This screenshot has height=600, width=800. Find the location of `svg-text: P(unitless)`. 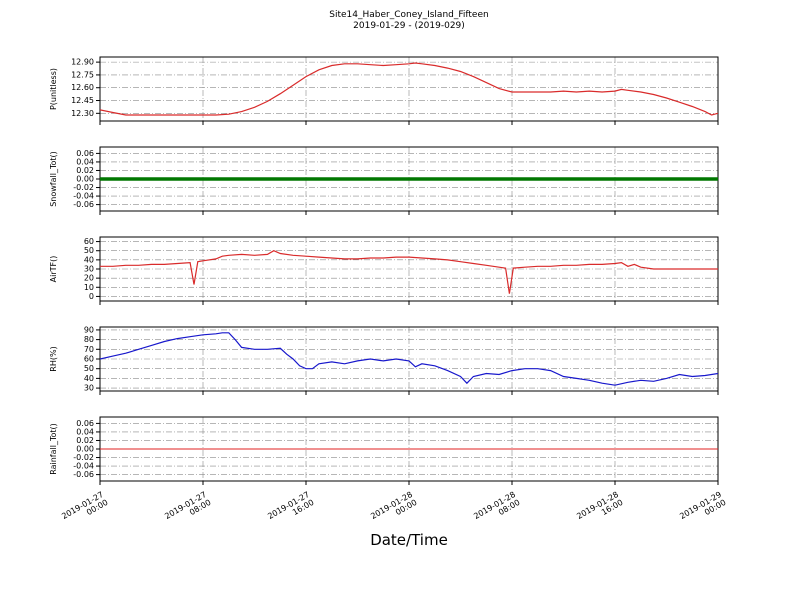

svg-text: P(unitless) is located at coordinates (53, 89).